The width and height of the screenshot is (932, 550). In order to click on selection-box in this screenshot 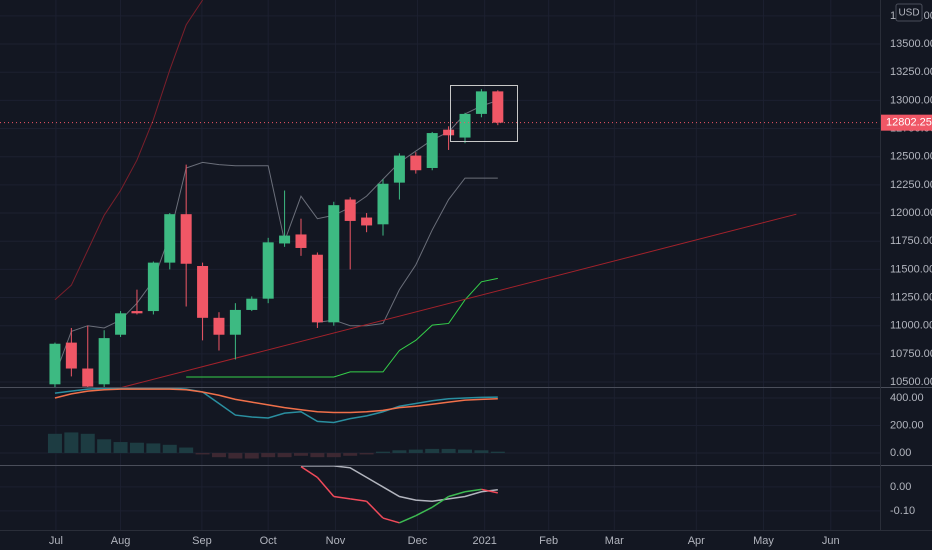, I will do `click(484, 113)`.